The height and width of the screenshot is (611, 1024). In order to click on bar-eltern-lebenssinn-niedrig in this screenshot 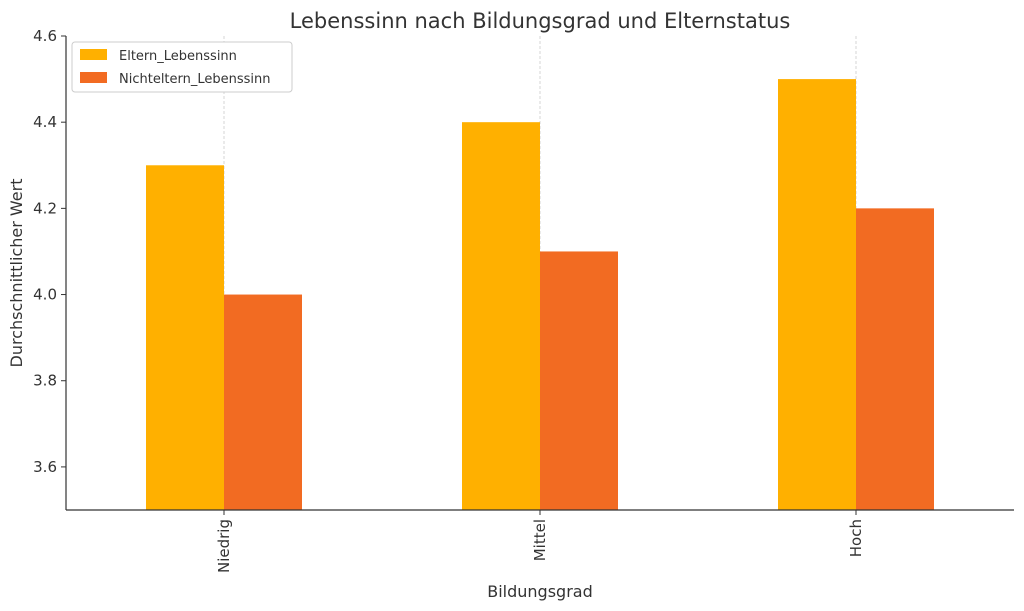, I will do `click(185, 338)`.